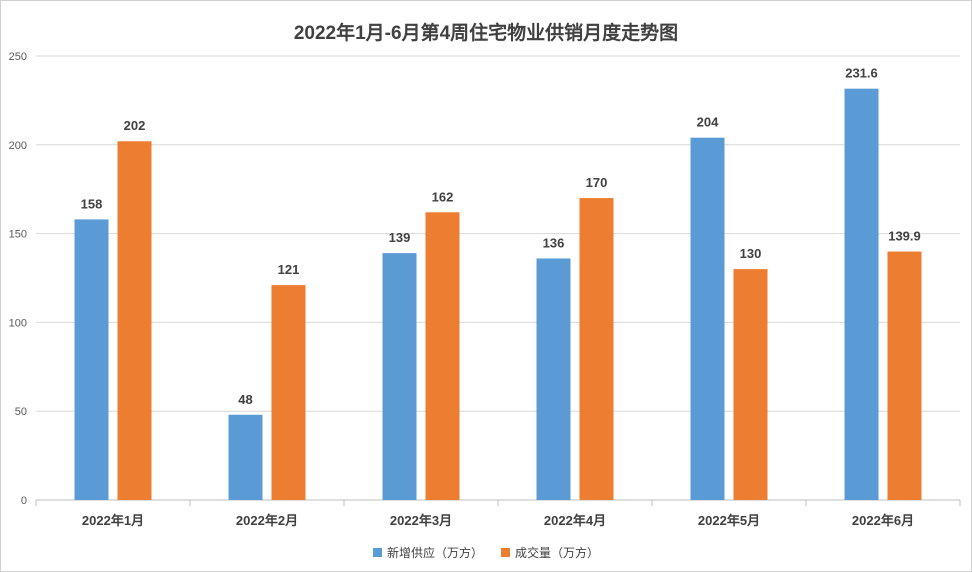 Image resolution: width=972 pixels, height=572 pixels. What do you see at coordinates (135, 125) in the screenshot?
I see `data-label: 202` at bounding box center [135, 125].